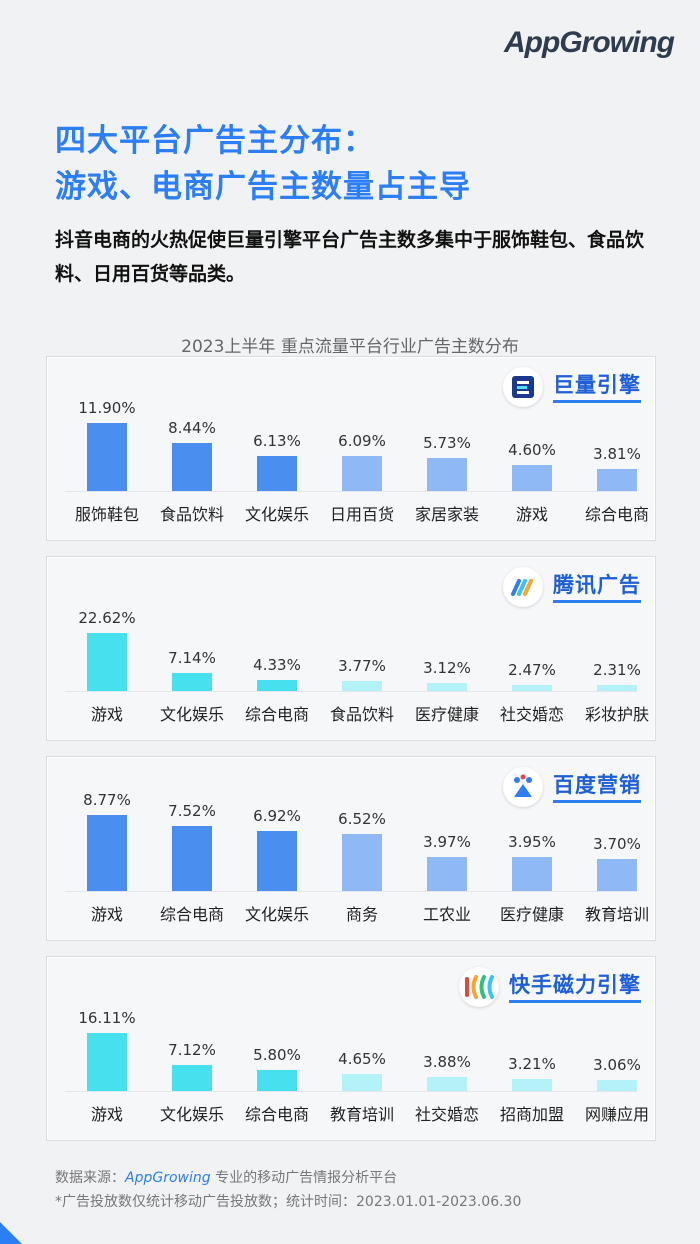 This screenshot has width=700, height=1244. I want to click on platform-name: 腾讯广告, so click(597, 587).